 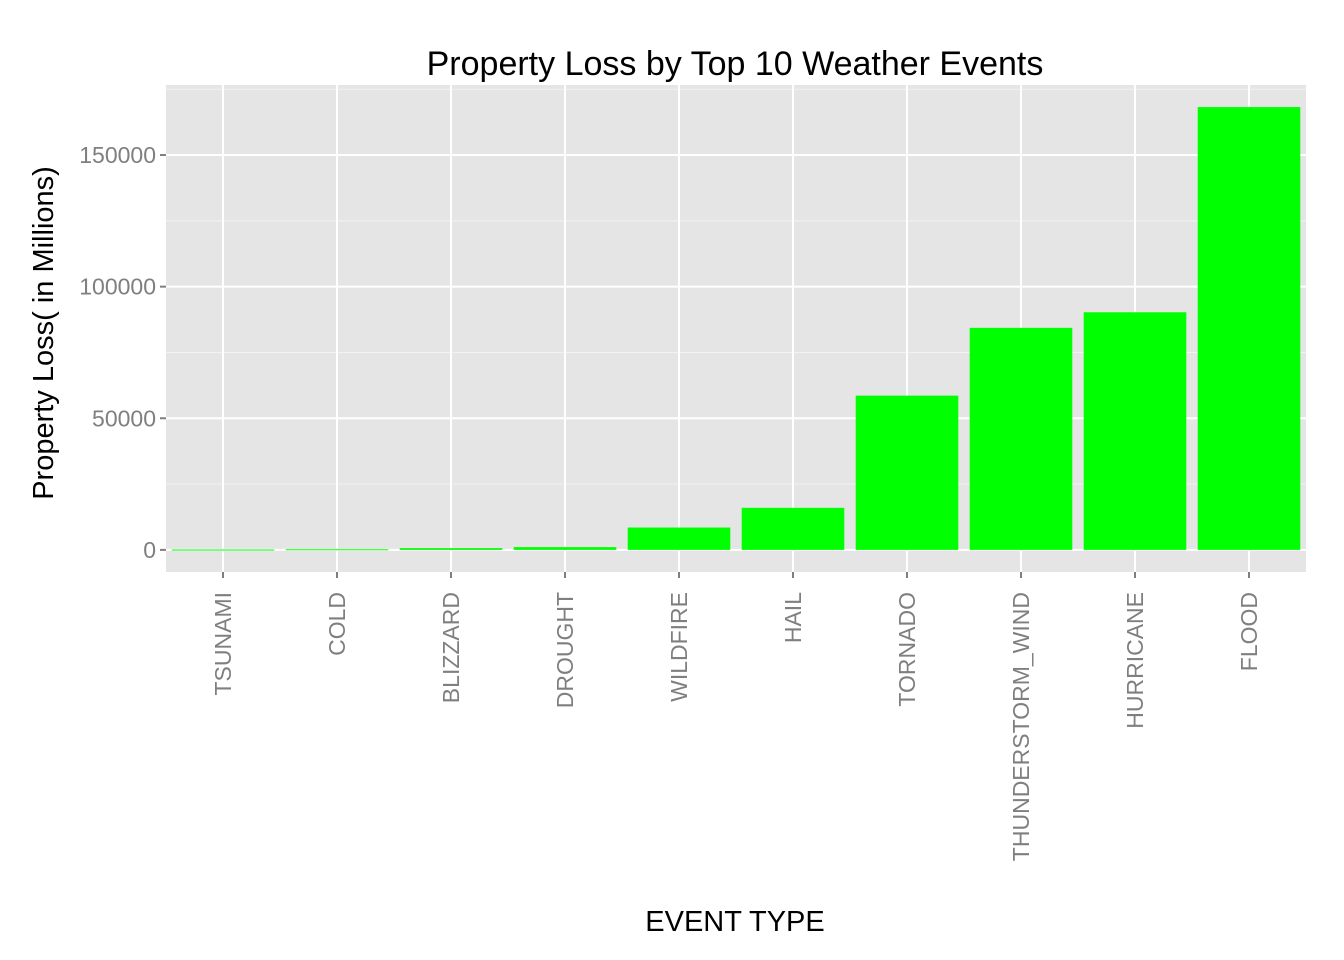 What do you see at coordinates (117, 155) in the screenshot?
I see `y-tick-label: 150000` at bounding box center [117, 155].